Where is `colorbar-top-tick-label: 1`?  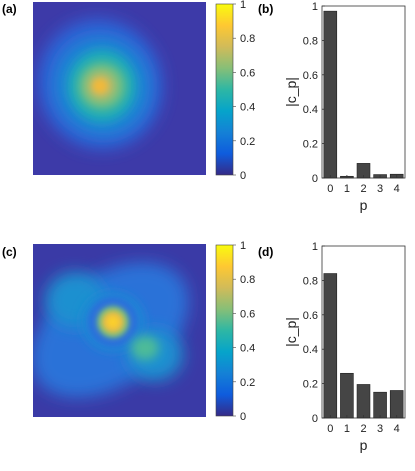 colorbar-top-tick-label: 1 is located at coordinates (243, 5).